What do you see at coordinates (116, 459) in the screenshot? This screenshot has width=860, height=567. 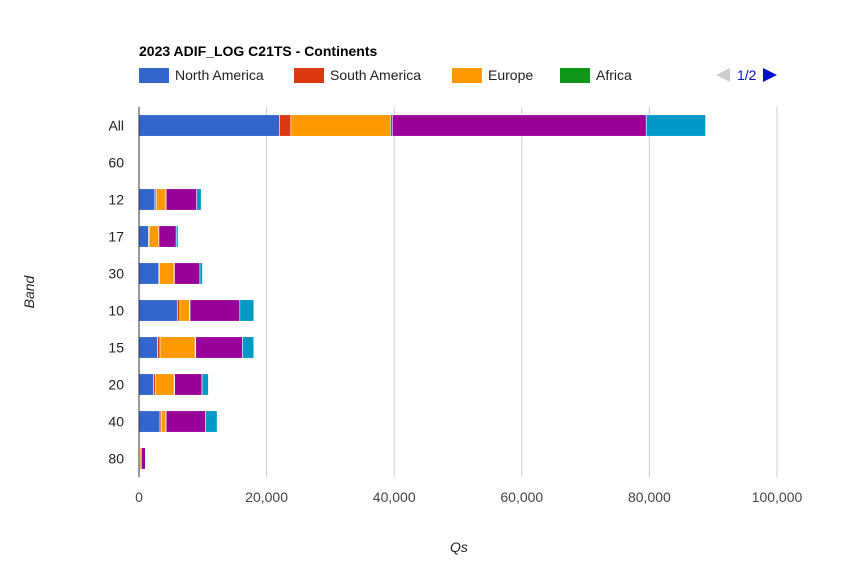 I see `category-label: 80` at bounding box center [116, 459].